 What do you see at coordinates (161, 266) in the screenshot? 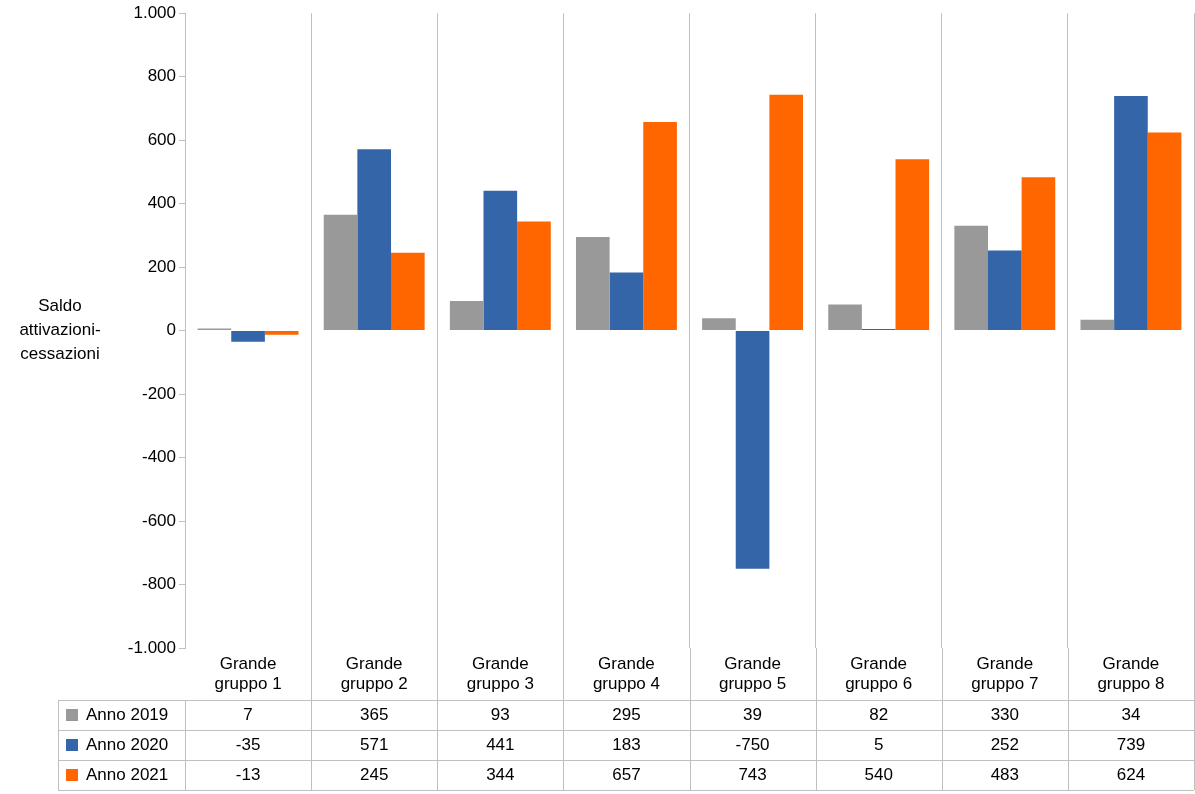
I see `y-tick-label: 200` at bounding box center [161, 266].